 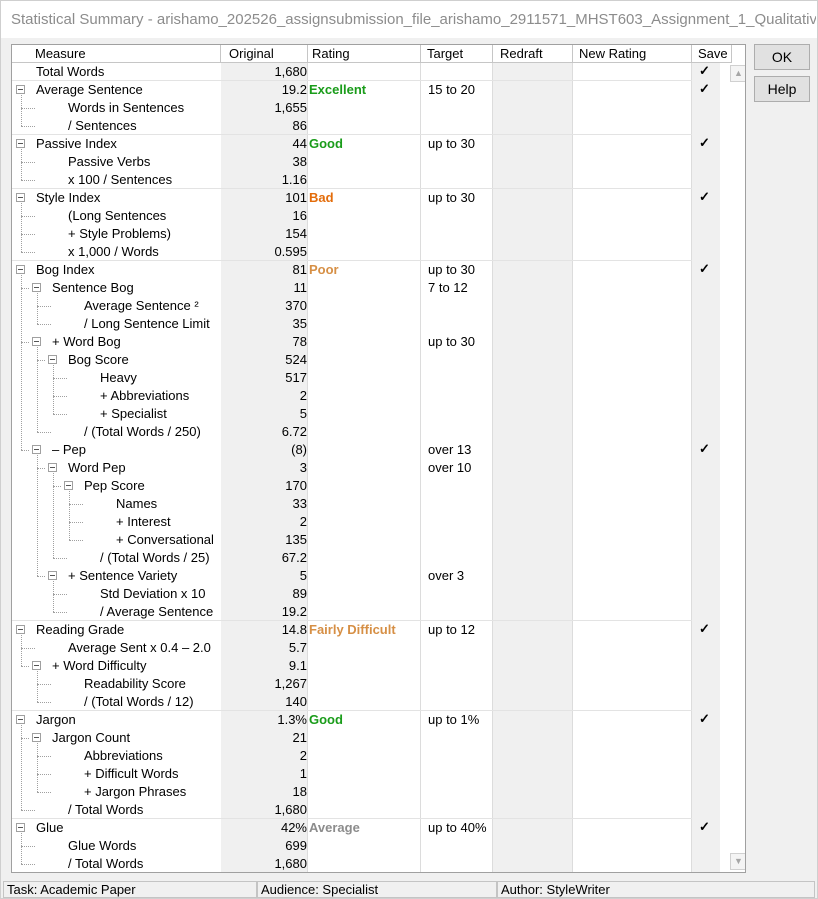 I want to click on table-row: (Long Sentences 16, so click(x=371, y=216).